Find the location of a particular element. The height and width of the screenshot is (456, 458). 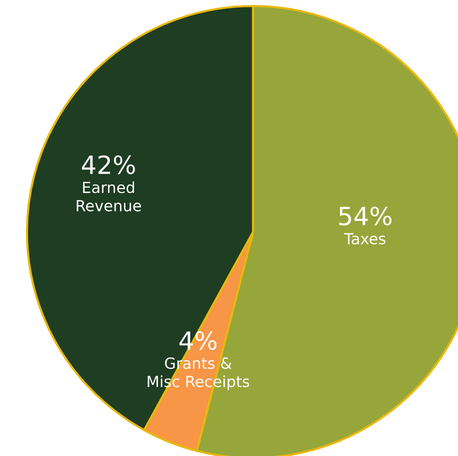

slice-label: Taxes is located at coordinates (365, 238).